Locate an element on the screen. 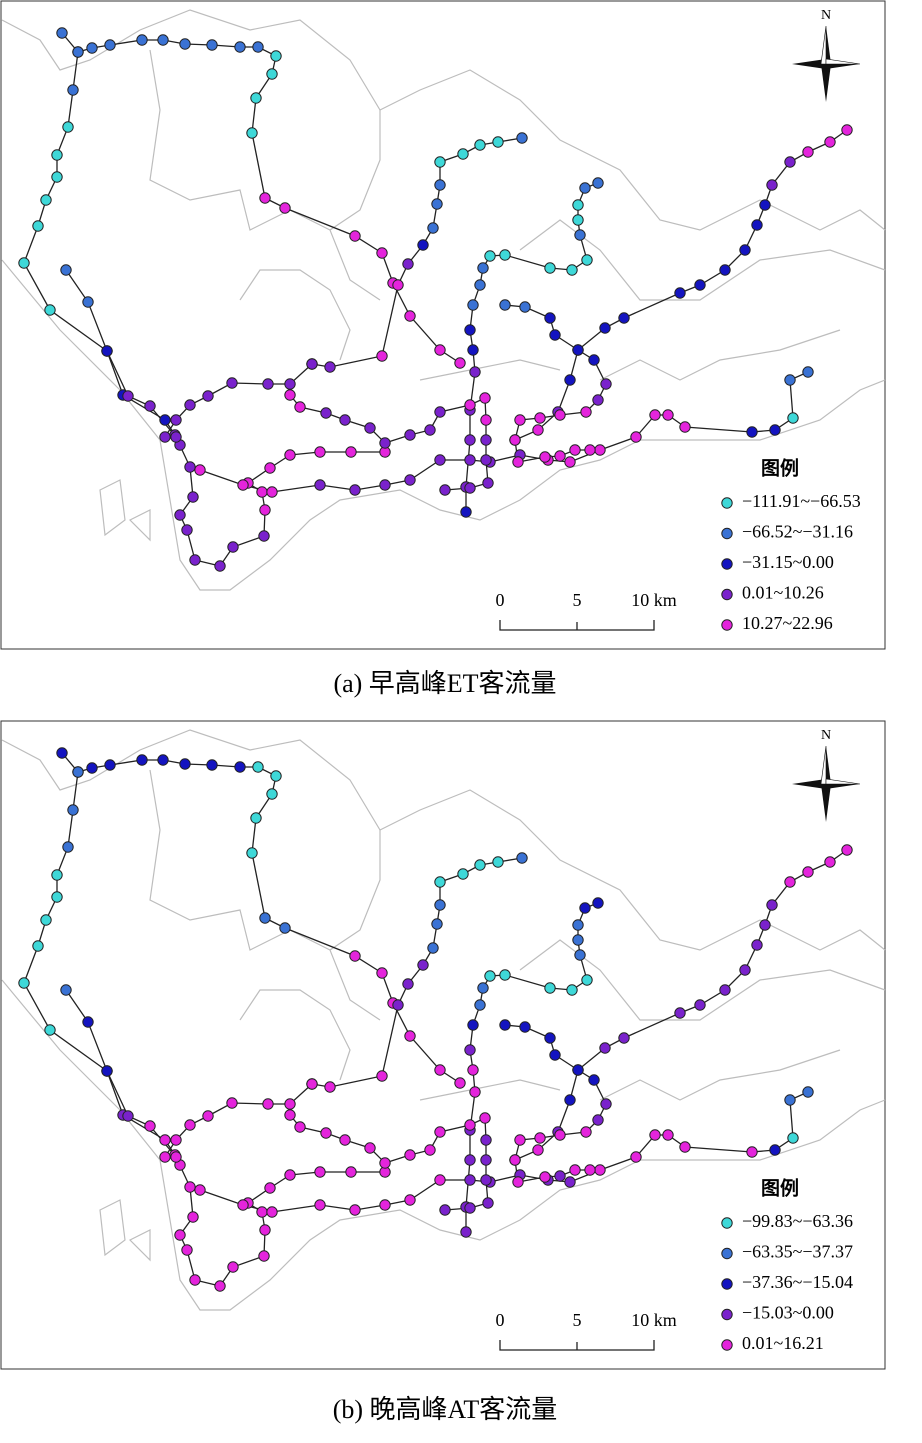 The width and height of the screenshot is (922, 1443). north-label: N is located at coordinates (826, 735).